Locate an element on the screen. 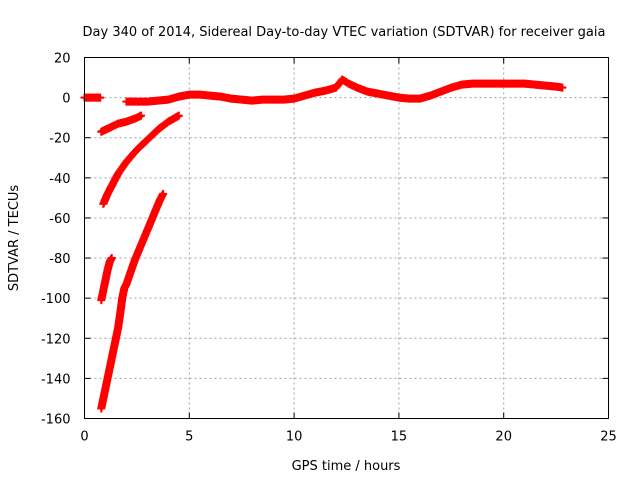 The image size is (640, 480). y-axis-label: SDTVAR / TECUs is located at coordinates (14, 238).